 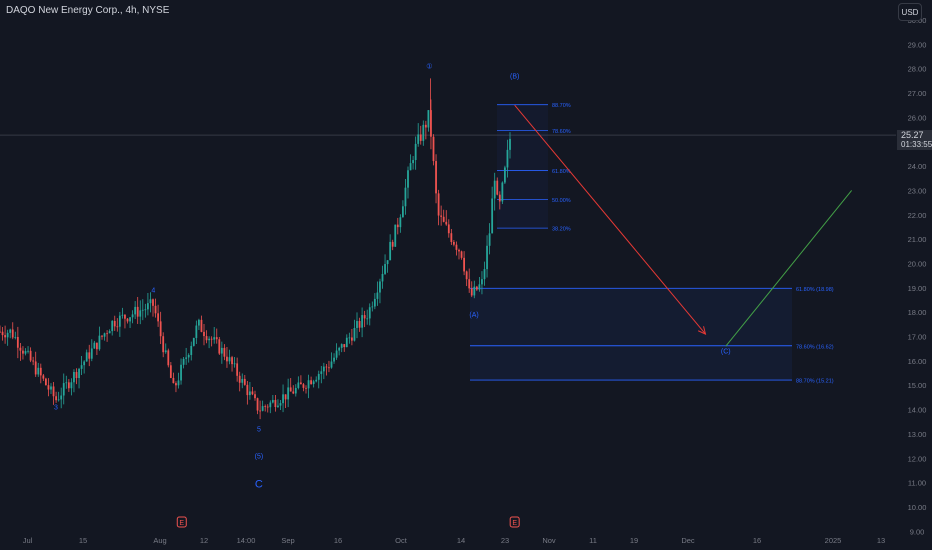 What do you see at coordinates (561, 132) in the screenshot?
I see `fib-retracement-label: 78.60%` at bounding box center [561, 132].